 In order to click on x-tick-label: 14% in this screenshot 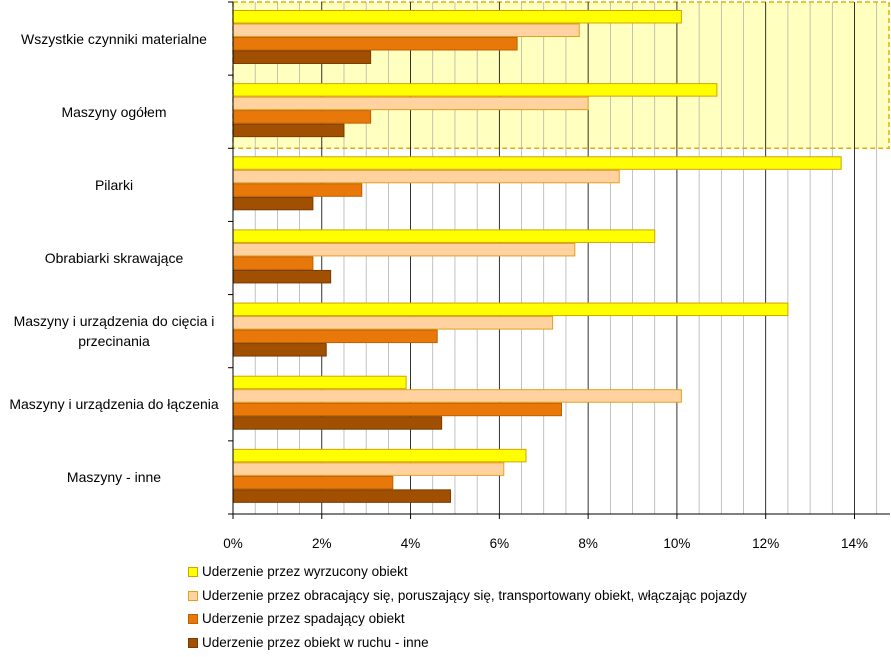, I will do `click(854, 543)`.